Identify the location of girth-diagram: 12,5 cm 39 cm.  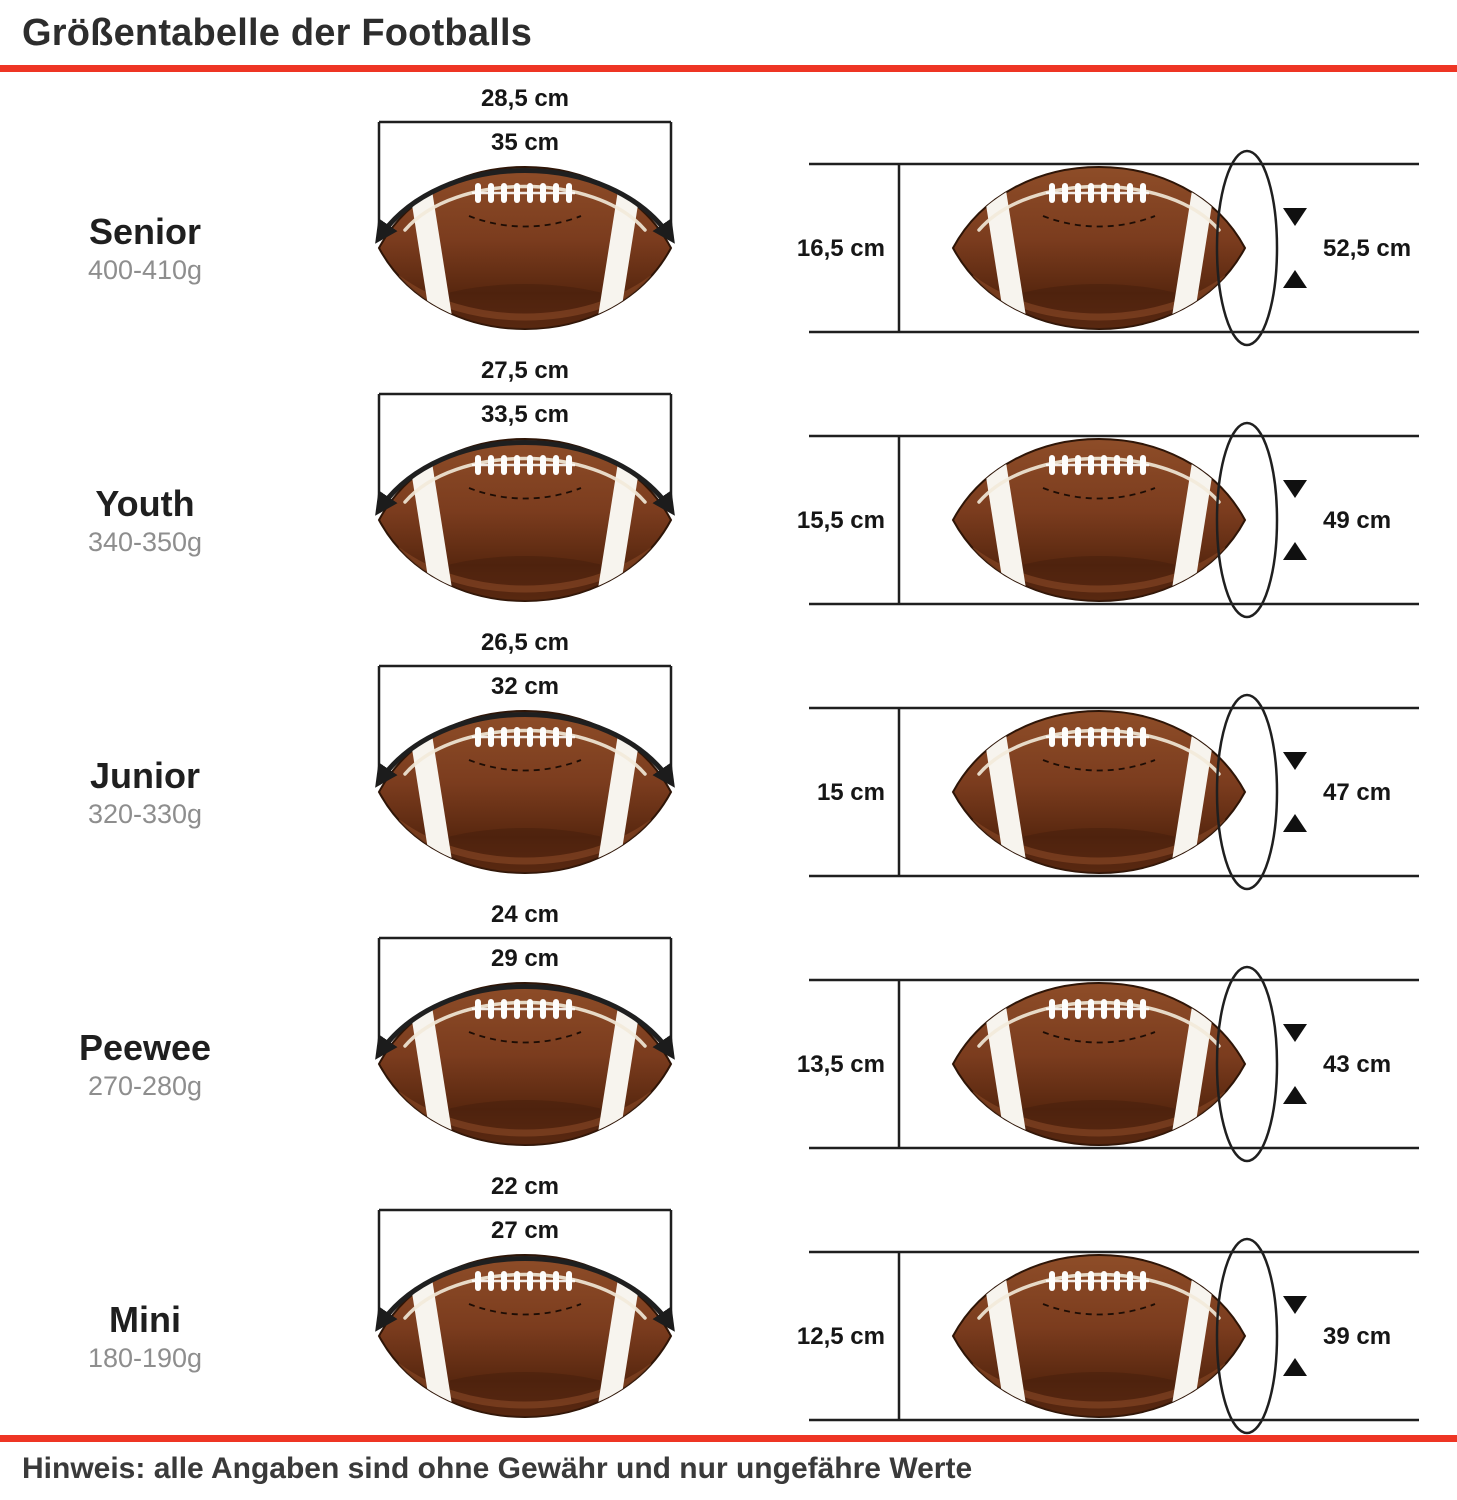
(1108, 1310).